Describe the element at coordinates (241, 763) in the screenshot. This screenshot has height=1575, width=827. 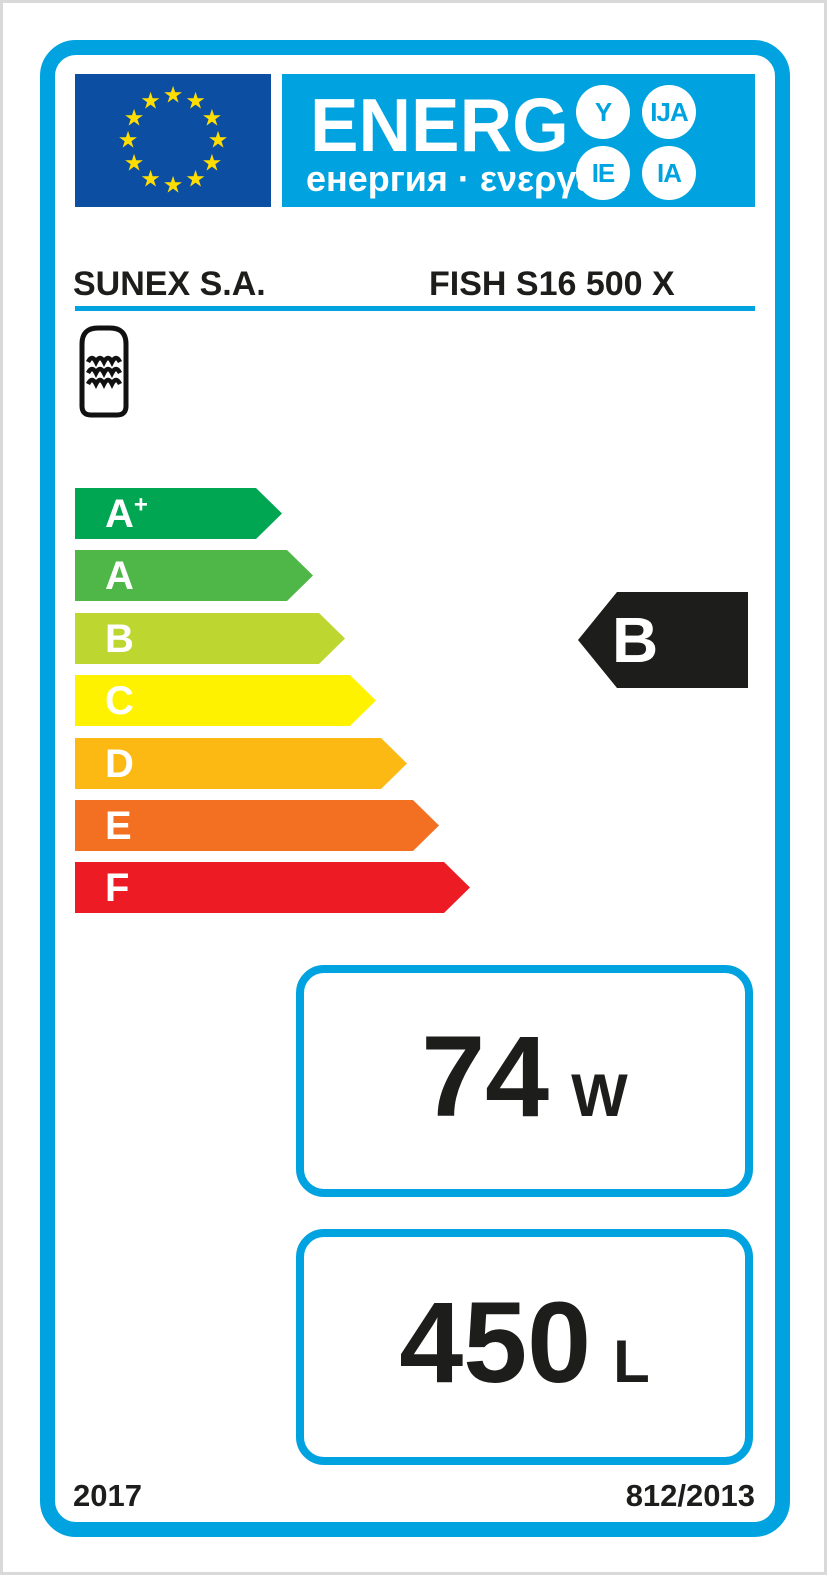
I see `rating-arrow-d: D` at that location.